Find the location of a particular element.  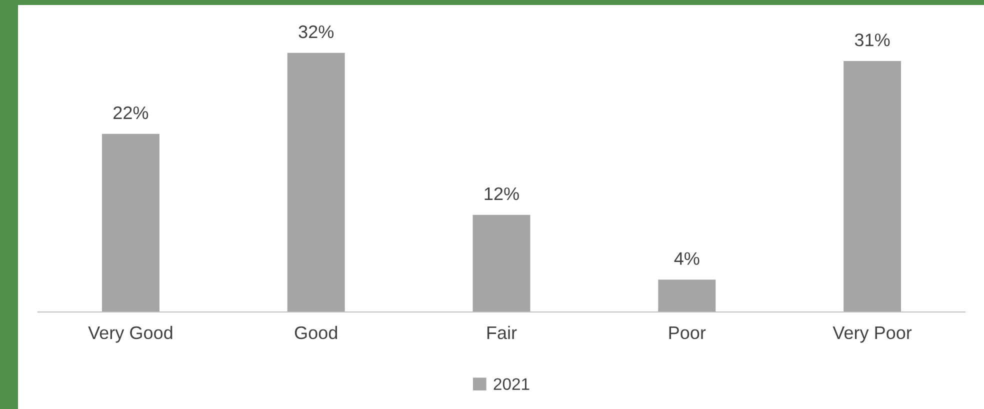

data-label: 22% is located at coordinates (131, 113).